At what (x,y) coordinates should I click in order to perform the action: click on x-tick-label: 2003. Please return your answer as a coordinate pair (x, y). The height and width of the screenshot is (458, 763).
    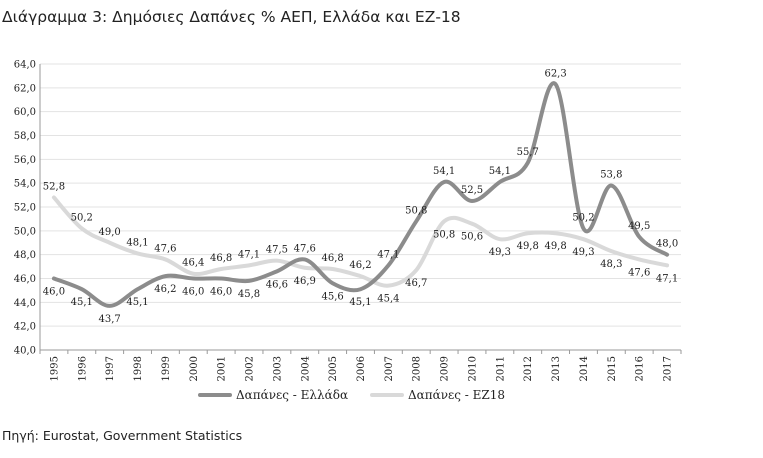
    Looking at the image, I should click on (277, 368).